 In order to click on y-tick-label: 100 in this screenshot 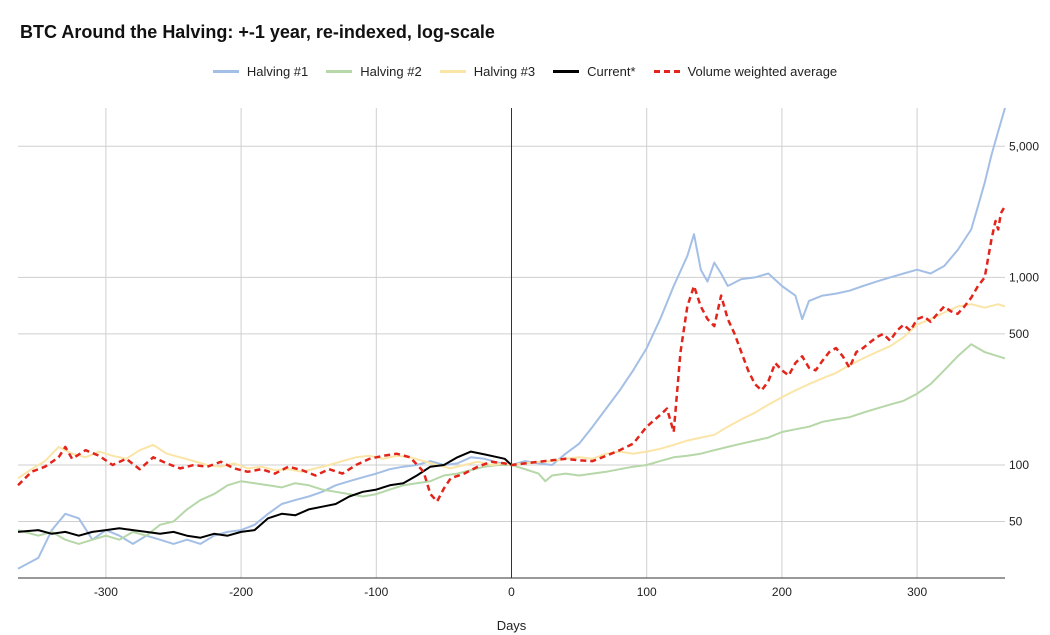, I will do `click(1019, 465)`.